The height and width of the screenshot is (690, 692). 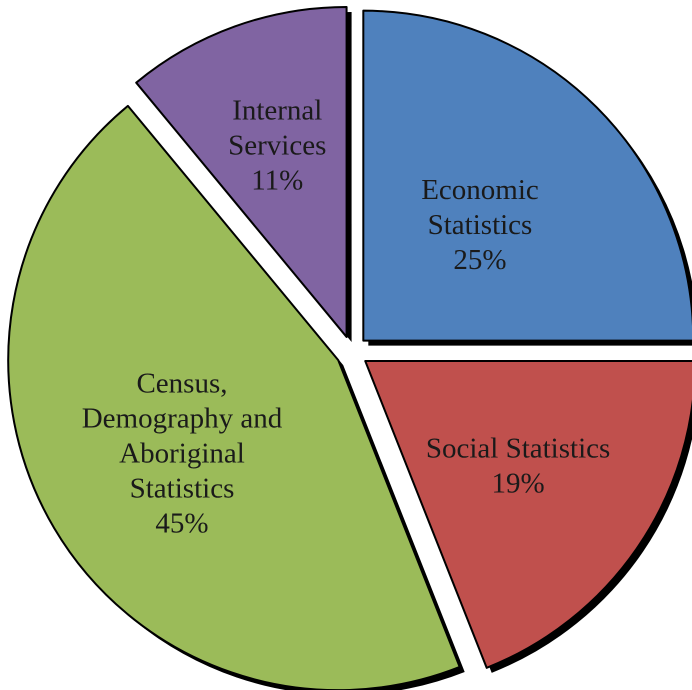 I want to click on slice-label-line: Services, so click(x=277, y=145).